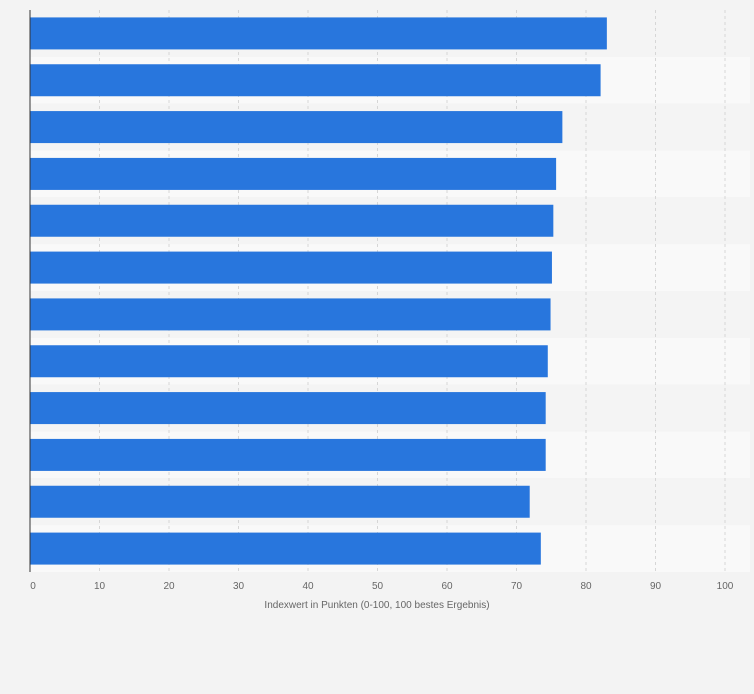 Image resolution: width=754 pixels, height=694 pixels. What do you see at coordinates (100, 586) in the screenshot?
I see `x-tick-label: 10` at bounding box center [100, 586].